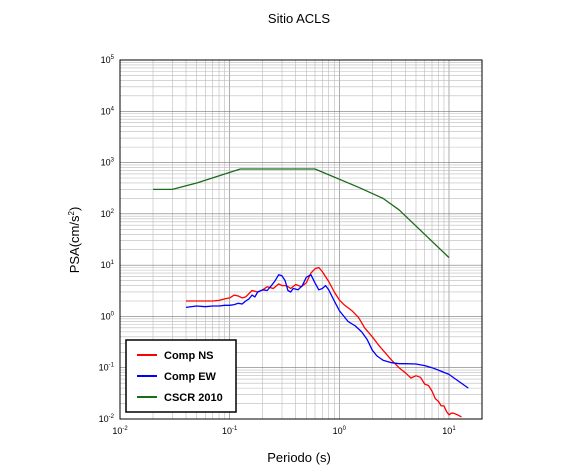  Describe the element at coordinates (301, 213) in the screenshot. I see `series-line-cscr-2010` at that location.